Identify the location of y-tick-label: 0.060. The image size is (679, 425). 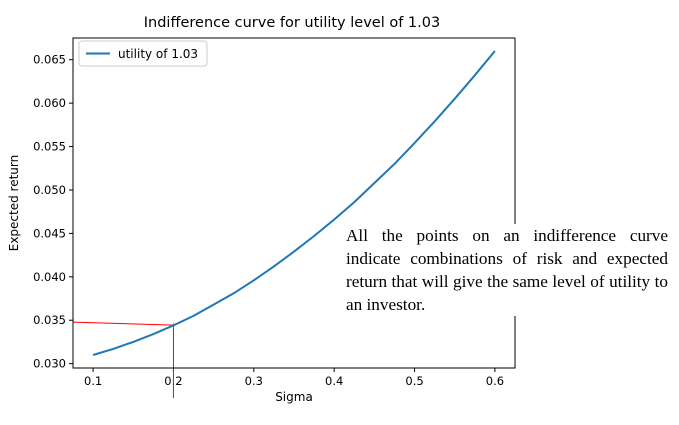
(49, 103).